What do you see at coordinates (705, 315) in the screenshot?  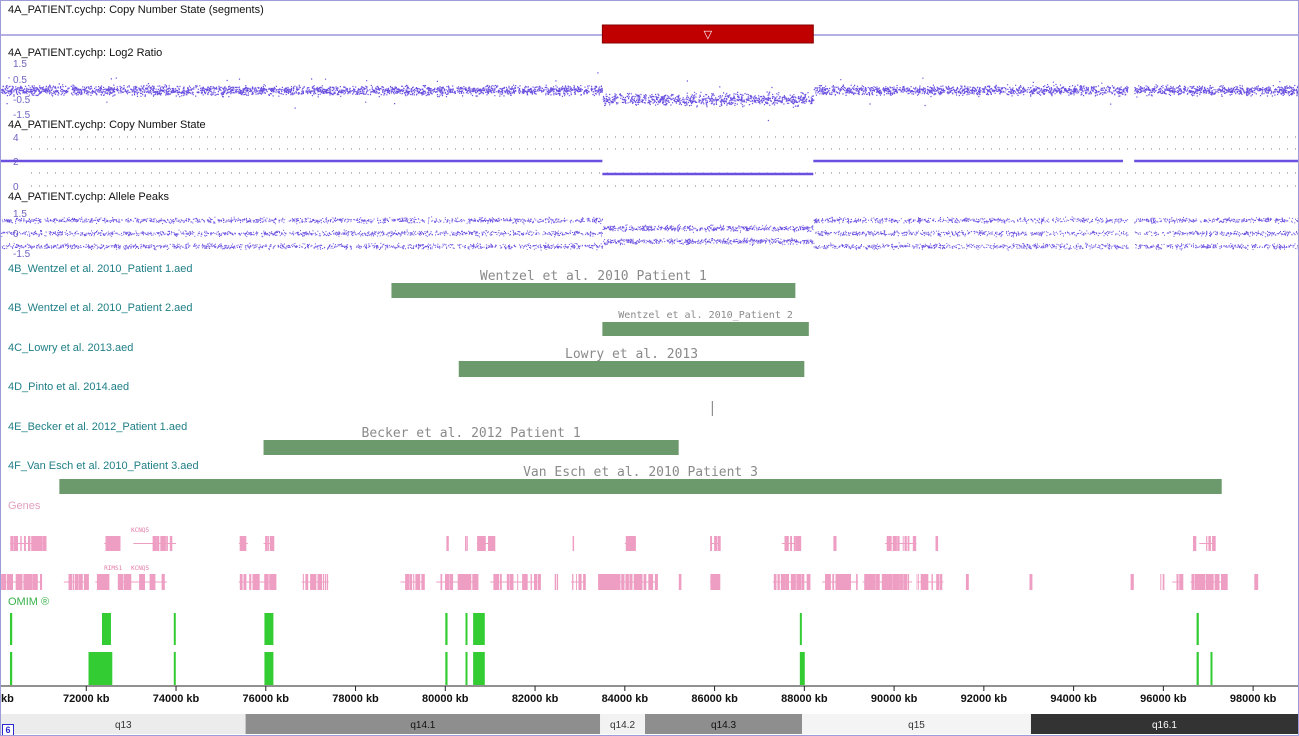 I see `feature-name-label: Wentzel et al. 2010_Patient 2` at bounding box center [705, 315].